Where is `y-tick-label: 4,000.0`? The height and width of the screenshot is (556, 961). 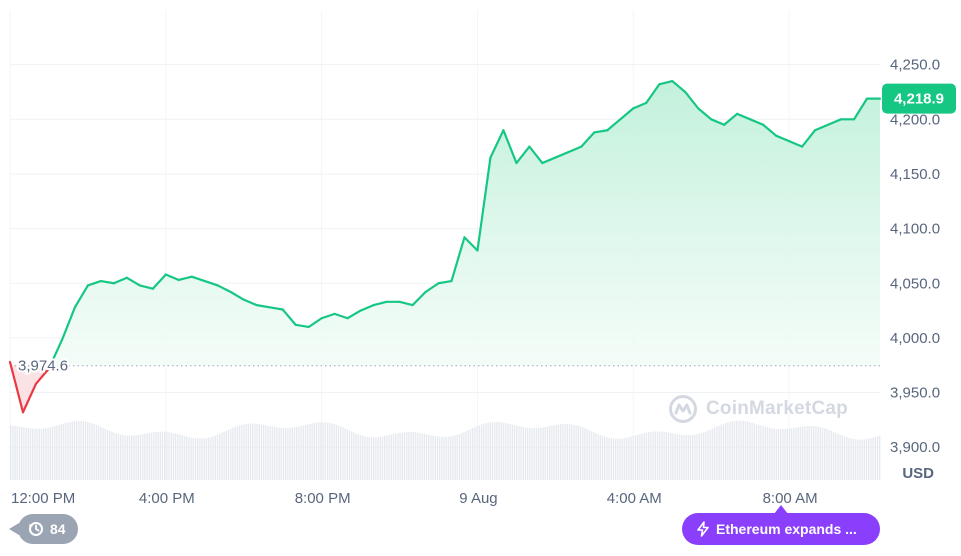
y-tick-label: 4,000.0 is located at coordinates (915, 338).